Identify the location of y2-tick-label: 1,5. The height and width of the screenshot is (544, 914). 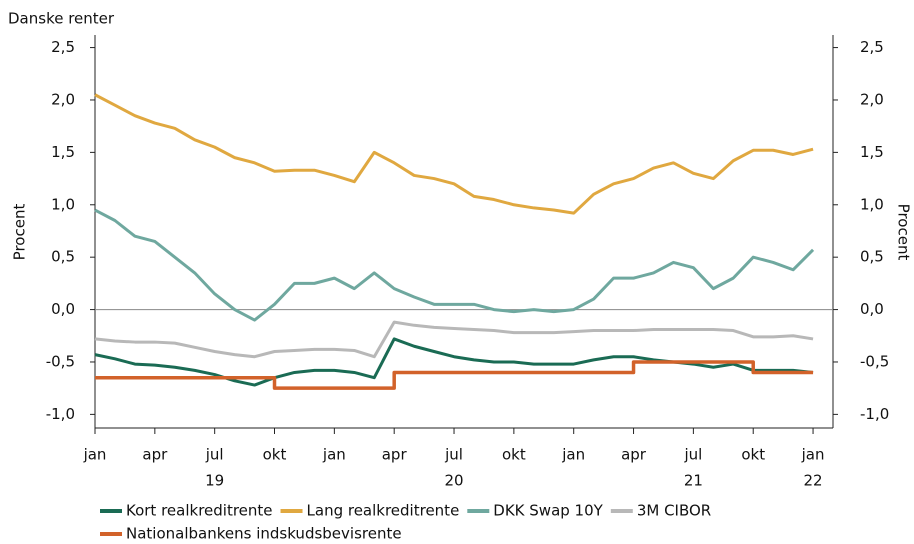
(872, 152).